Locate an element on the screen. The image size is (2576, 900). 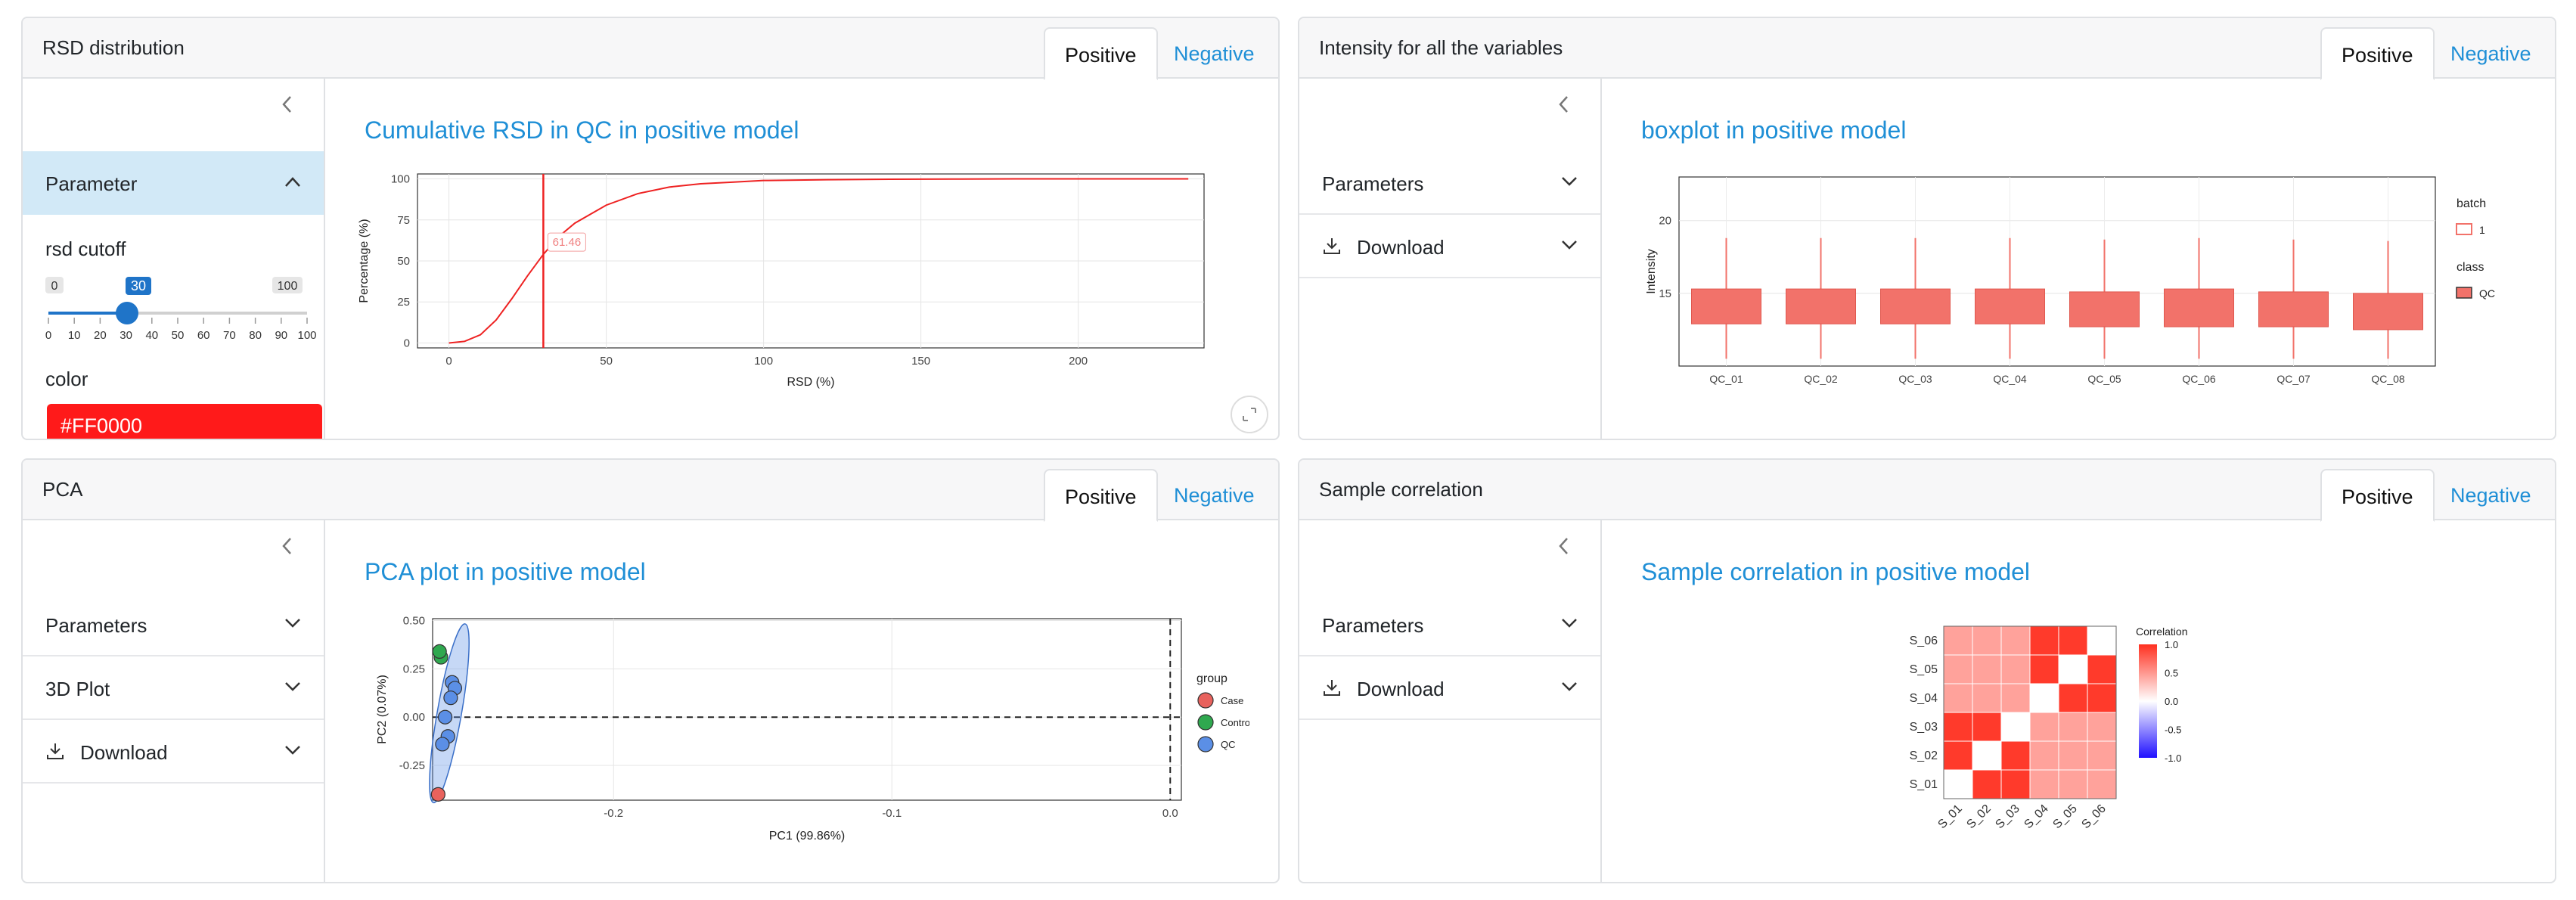
accordion-label: Parameter is located at coordinates (91, 183).